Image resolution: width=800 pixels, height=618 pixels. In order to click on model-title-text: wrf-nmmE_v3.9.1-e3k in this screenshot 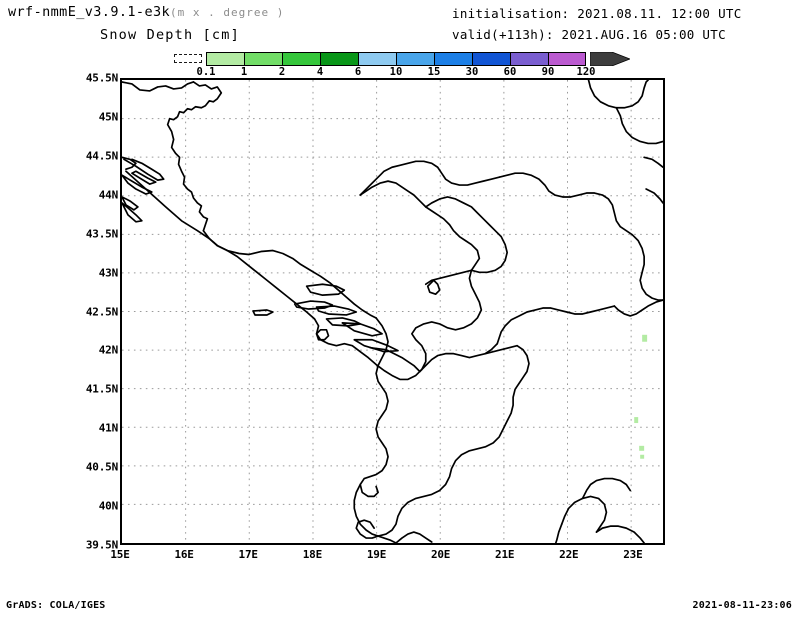, I will do `click(89, 12)`.